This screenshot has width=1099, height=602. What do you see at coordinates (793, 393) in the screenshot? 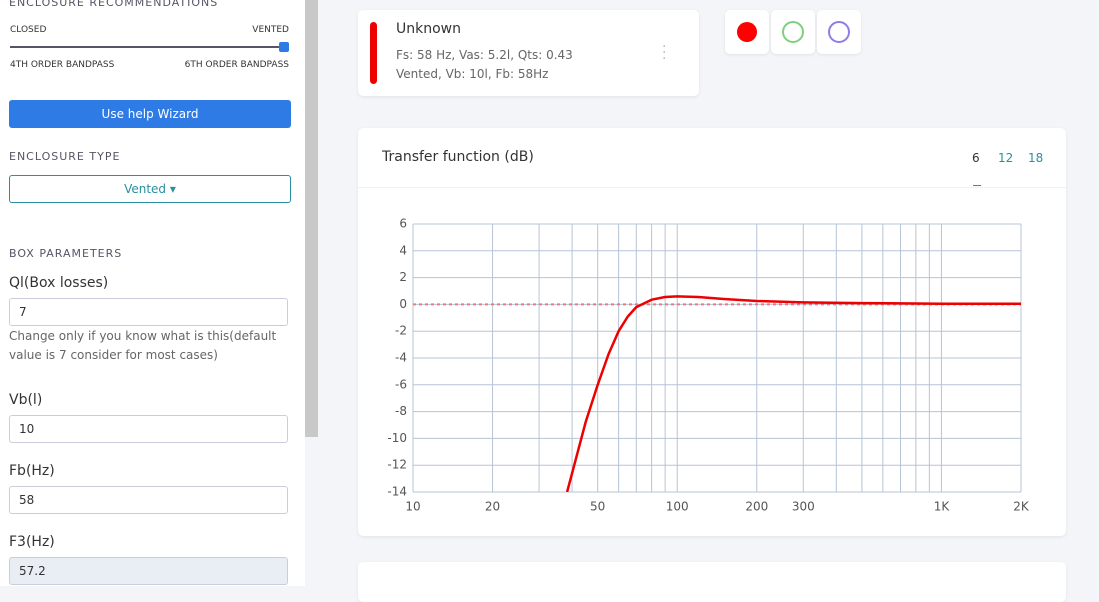
I see `series-line` at bounding box center [793, 393].